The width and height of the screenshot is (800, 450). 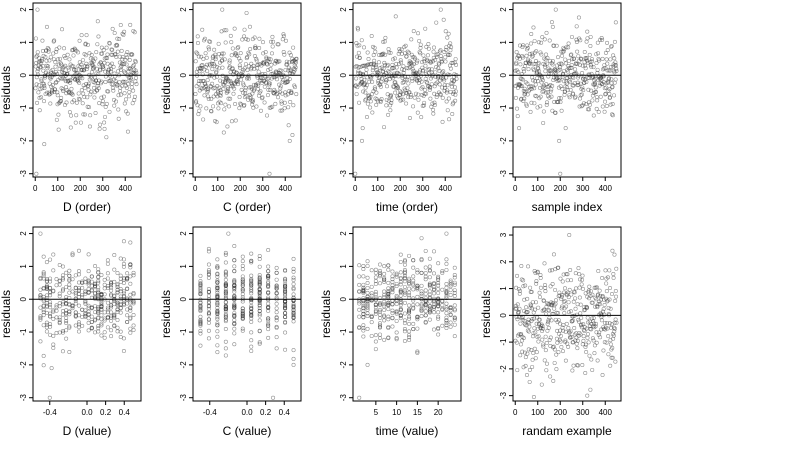 What do you see at coordinates (561, 412) in the screenshot?
I see `x-tick-label: 200` at bounding box center [561, 412].